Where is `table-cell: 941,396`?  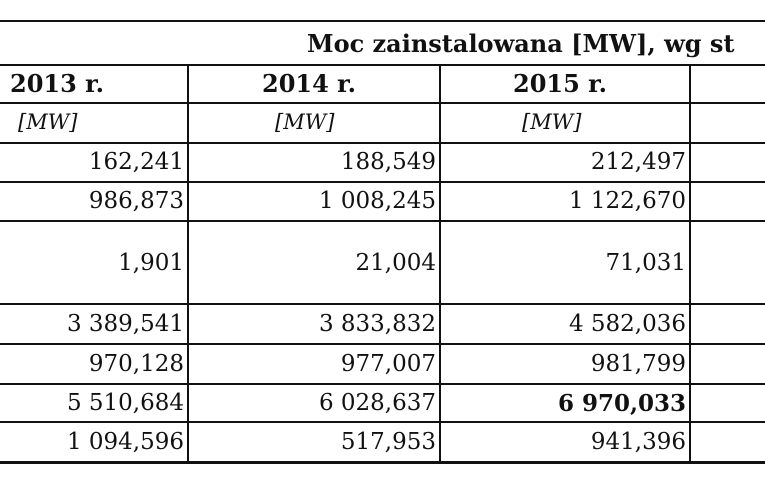
table-cell: 941,396 is located at coordinates (638, 442).